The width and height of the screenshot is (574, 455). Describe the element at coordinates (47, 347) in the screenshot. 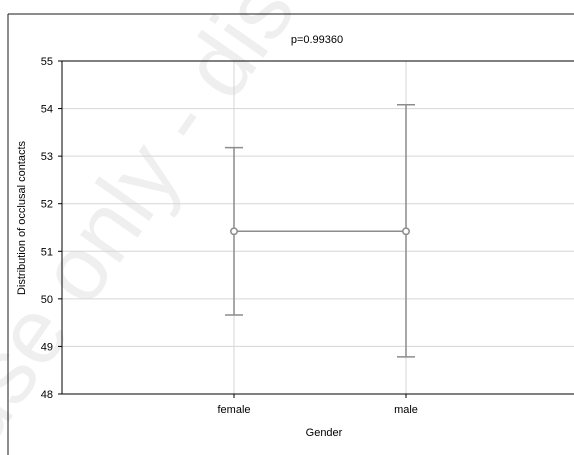

I see `y-tick-label: 49` at that location.